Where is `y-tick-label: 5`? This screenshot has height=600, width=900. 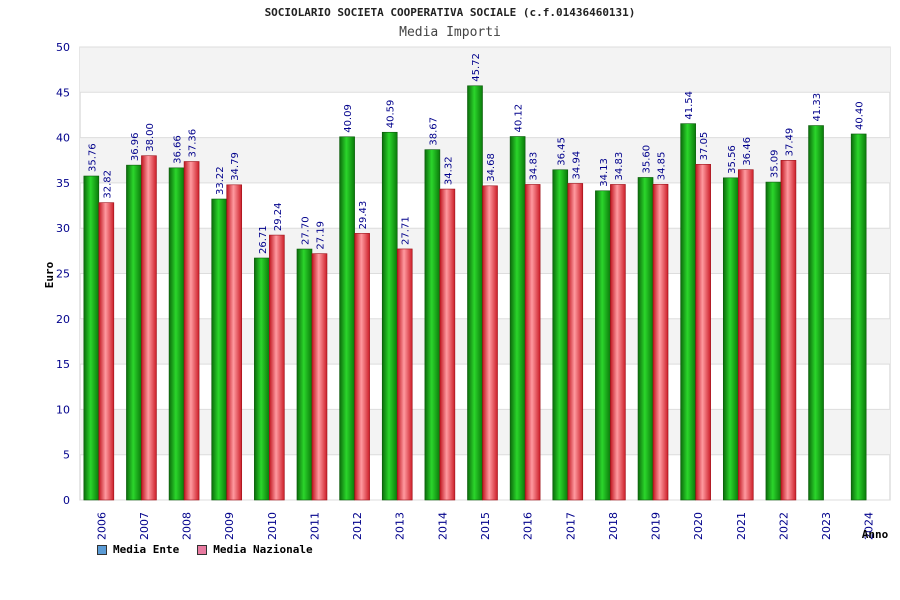
y-tick-label: 5 is located at coordinates (66, 455).